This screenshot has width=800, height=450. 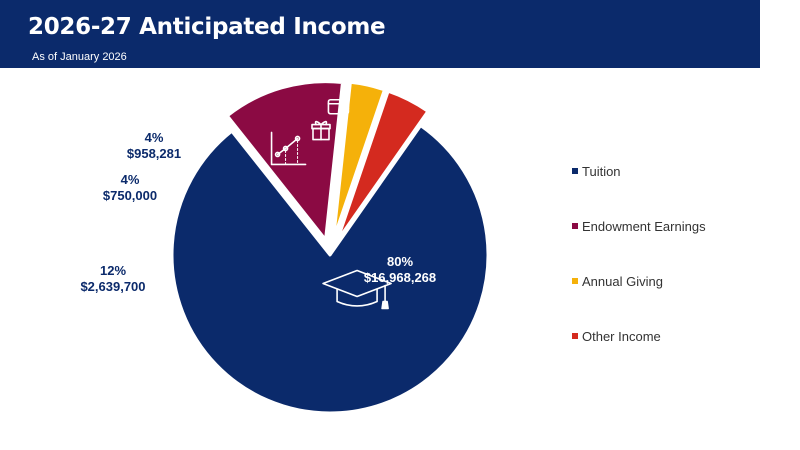 What do you see at coordinates (112, 286) in the screenshot?
I see `slice-amount-label: $2,639,700` at bounding box center [112, 286].